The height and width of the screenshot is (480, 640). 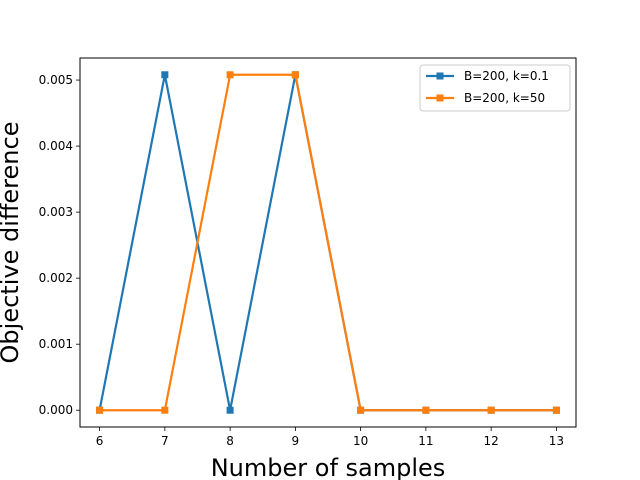 I want to click on x-tick-label: 11, so click(x=425, y=441).